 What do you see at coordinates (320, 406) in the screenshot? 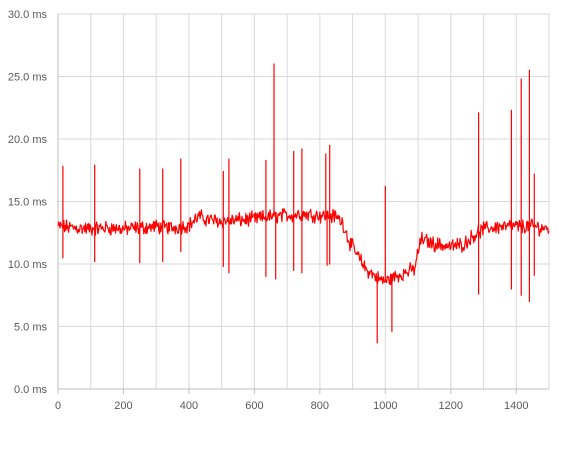
I see `x-tick-label: 800` at bounding box center [320, 406].